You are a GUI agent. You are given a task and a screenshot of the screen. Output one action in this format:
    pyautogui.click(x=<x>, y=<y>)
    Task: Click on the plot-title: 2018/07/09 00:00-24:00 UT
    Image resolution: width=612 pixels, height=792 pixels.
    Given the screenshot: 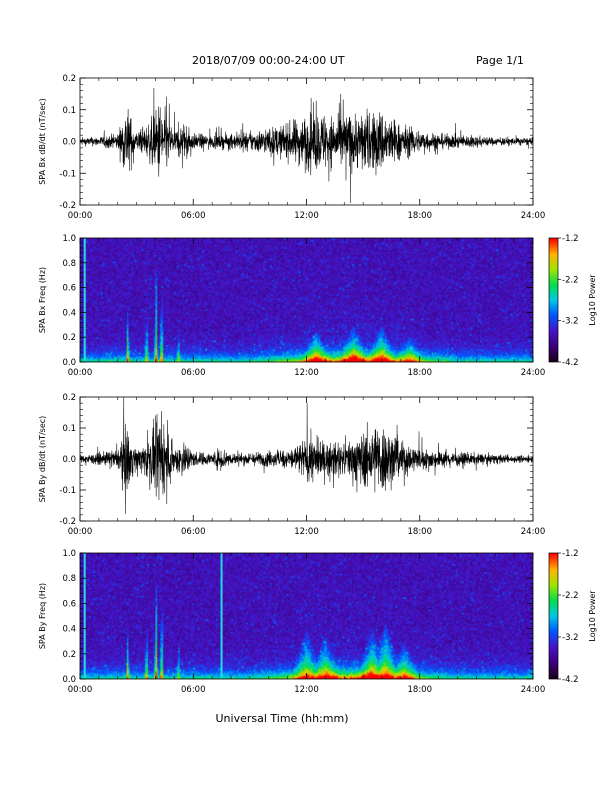 What is the action you would take?
    pyautogui.click(x=268, y=60)
    